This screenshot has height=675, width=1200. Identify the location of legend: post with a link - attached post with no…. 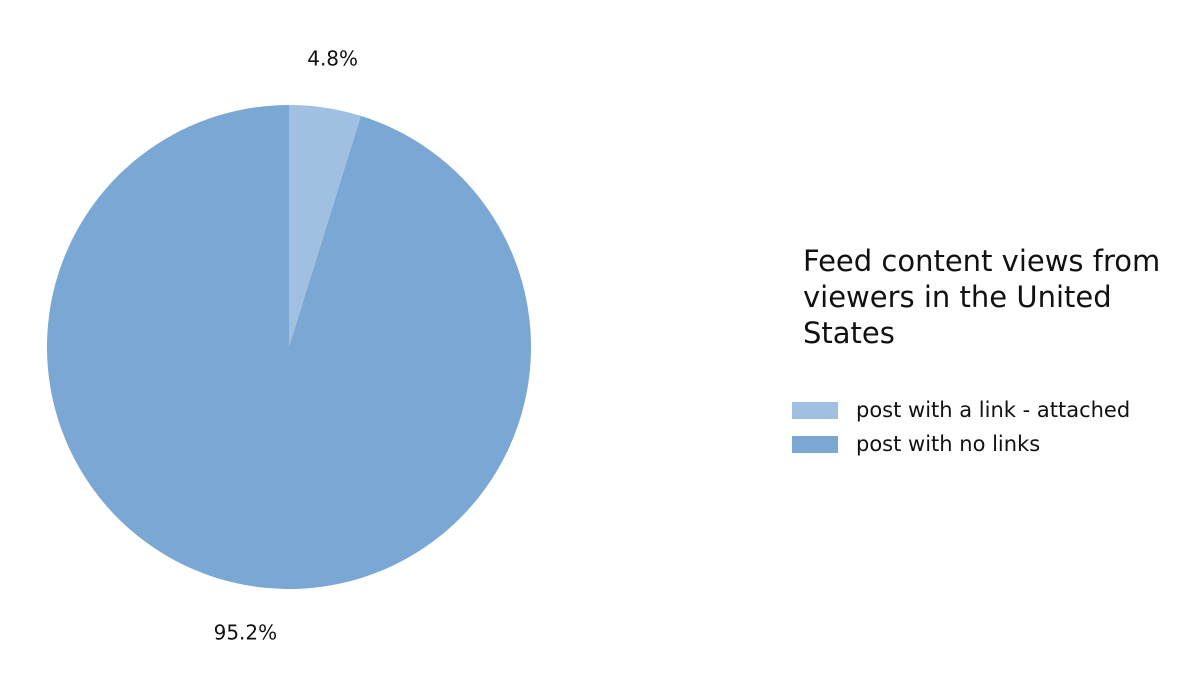
(961, 427).